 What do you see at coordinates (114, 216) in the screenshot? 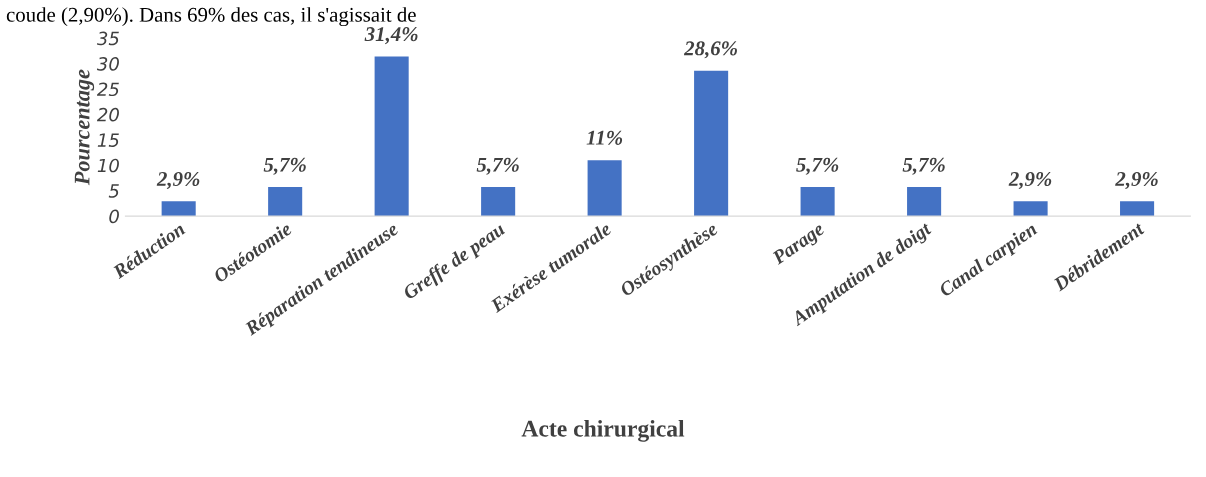
I see `y-tick-label: 0` at bounding box center [114, 216].